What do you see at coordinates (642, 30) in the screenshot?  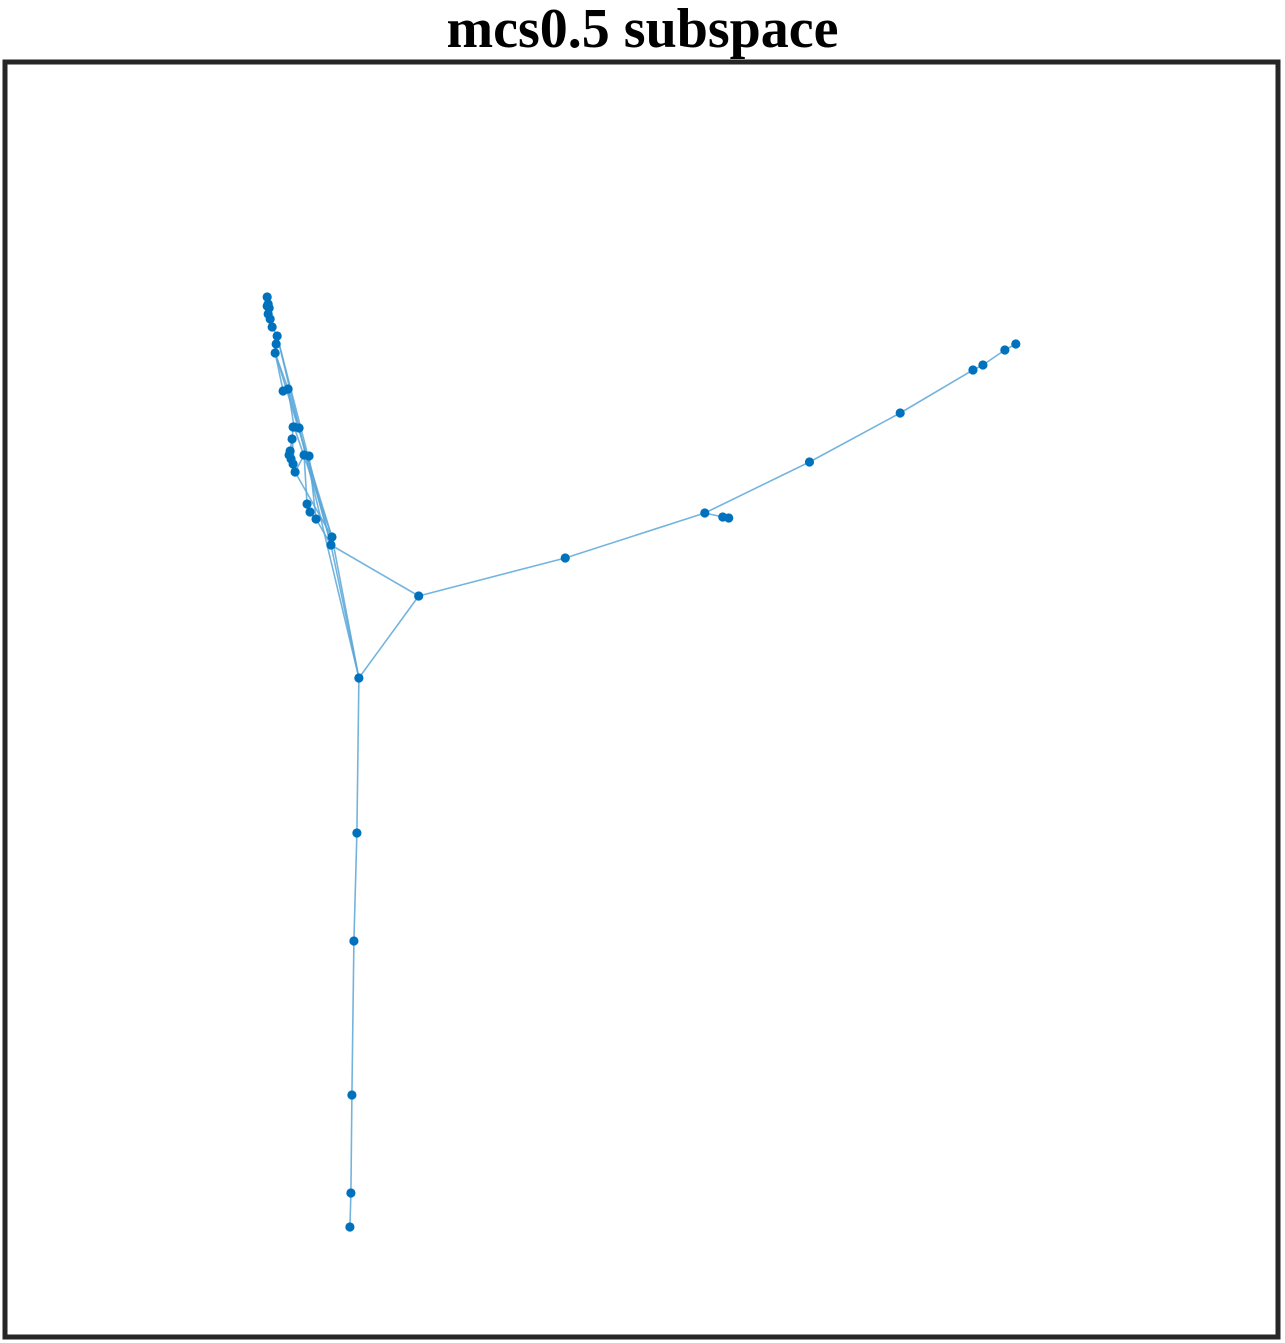 I see `chart-title: mcs0.5 subspace` at bounding box center [642, 30].